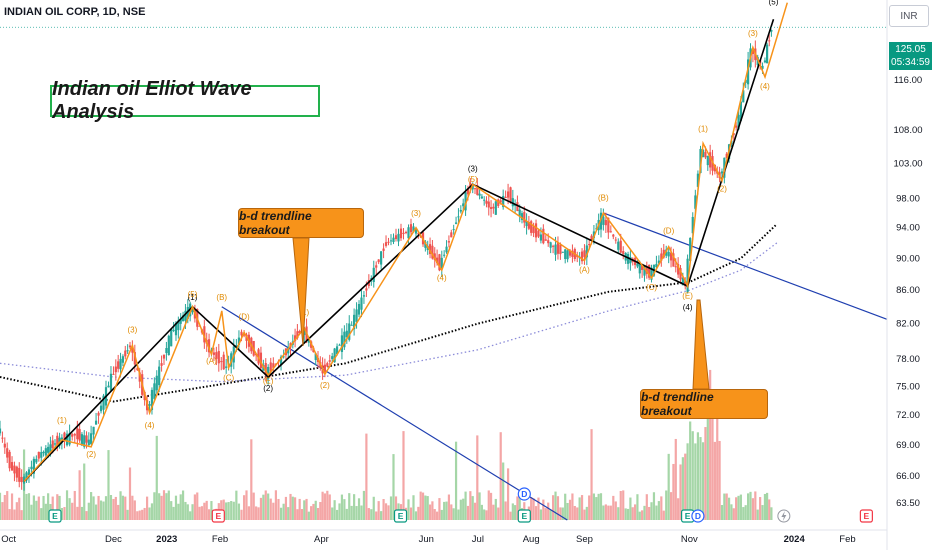  I want to click on callout-left: b-d trendline breakout, so click(301, 223).